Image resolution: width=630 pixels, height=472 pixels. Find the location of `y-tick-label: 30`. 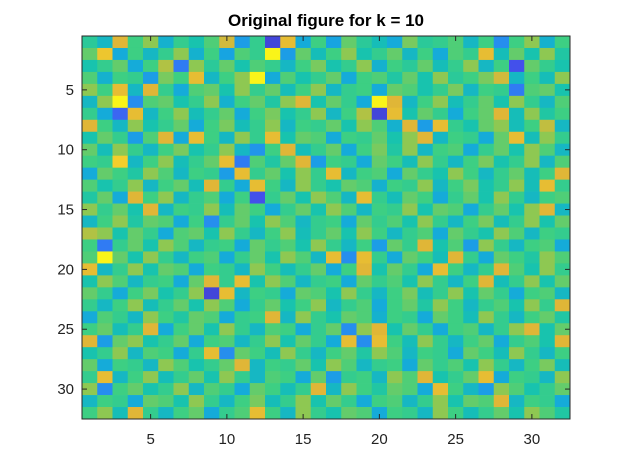

y-tick-label: 30 is located at coordinates (65, 389).